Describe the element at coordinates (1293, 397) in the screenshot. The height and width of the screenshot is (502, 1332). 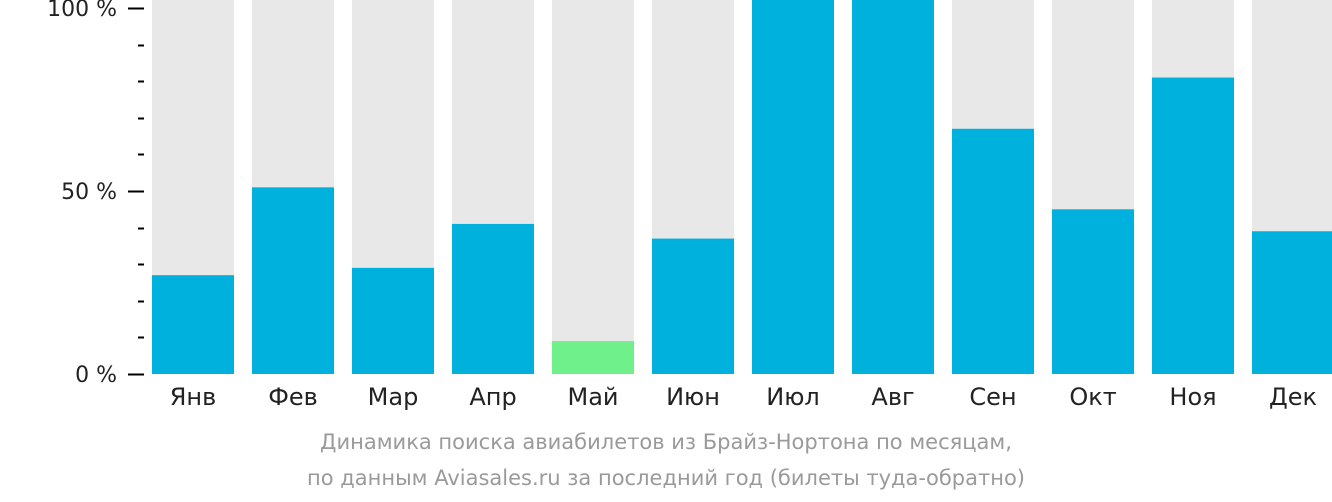
I see `x-tick-label: Дек` at that location.